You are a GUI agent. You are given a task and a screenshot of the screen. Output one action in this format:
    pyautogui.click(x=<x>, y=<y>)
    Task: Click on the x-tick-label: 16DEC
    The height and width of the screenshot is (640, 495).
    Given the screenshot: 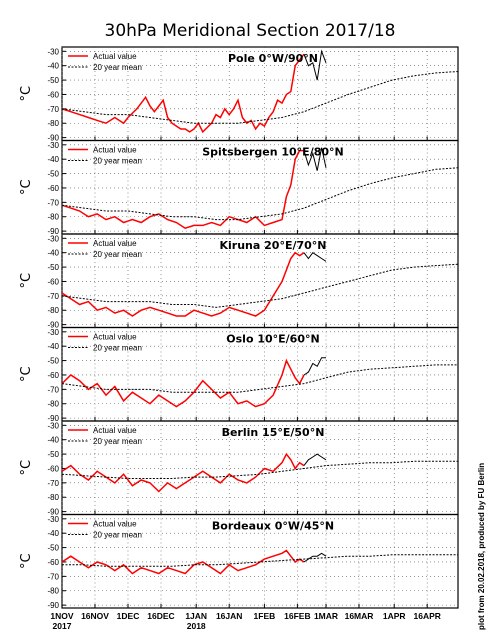 What is the action you would take?
    pyautogui.click(x=160, y=616)
    